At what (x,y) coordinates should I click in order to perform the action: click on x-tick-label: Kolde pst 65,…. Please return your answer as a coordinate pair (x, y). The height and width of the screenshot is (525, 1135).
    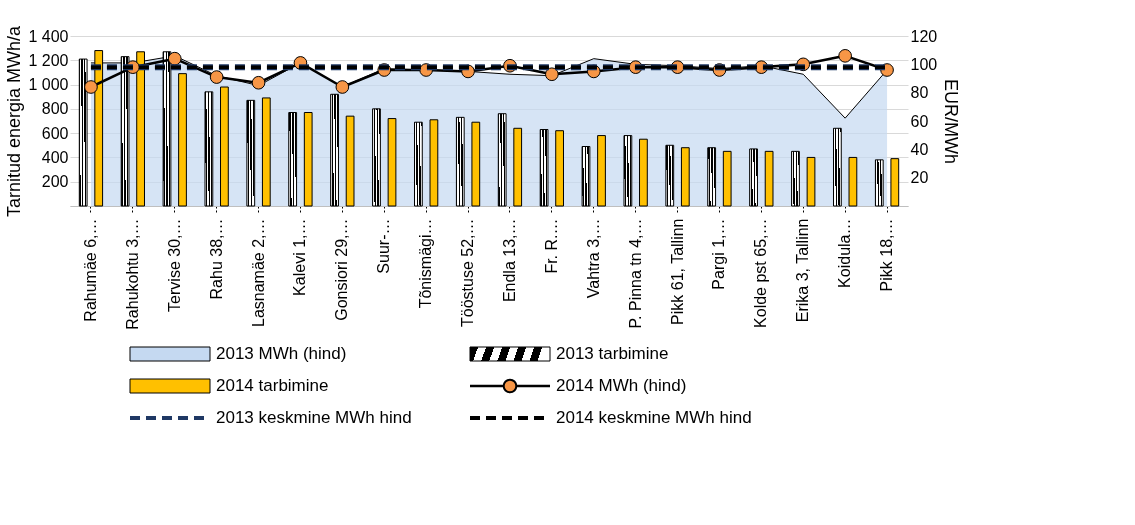
    Looking at the image, I should click on (761, 273).